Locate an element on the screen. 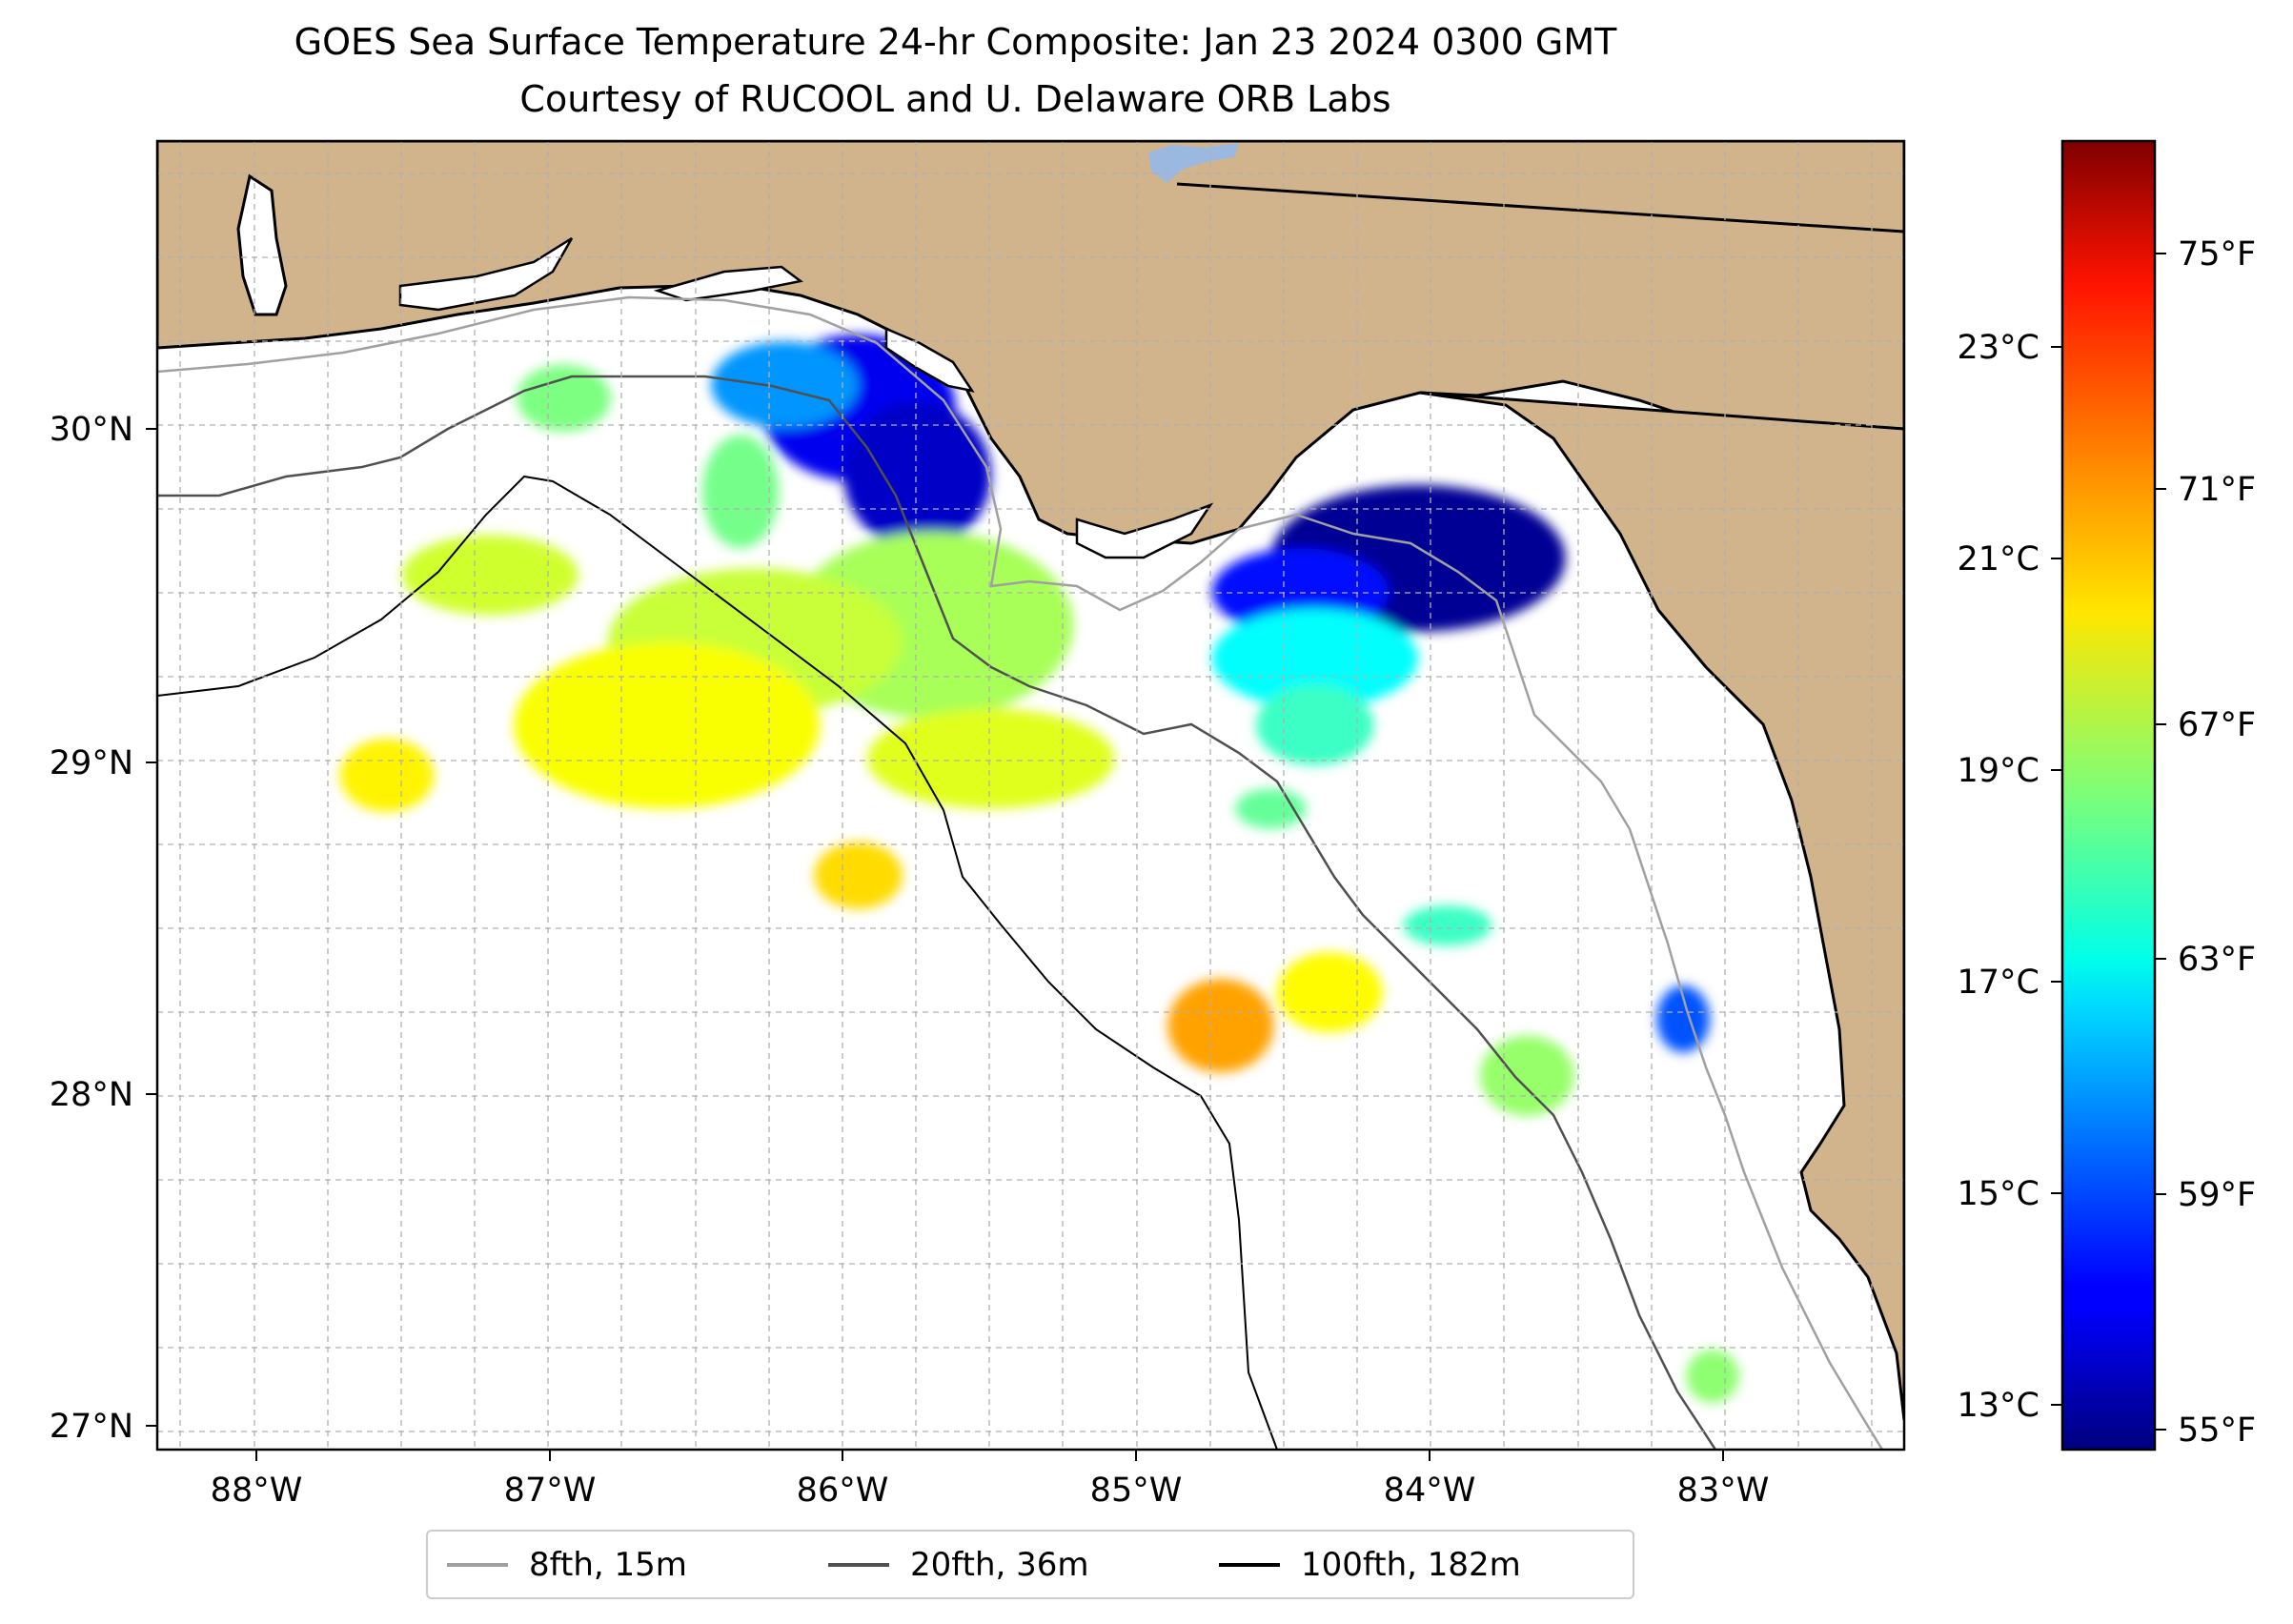 The height and width of the screenshot is (1624, 2293). lon-tick-label: 84°W is located at coordinates (1430, 1491).